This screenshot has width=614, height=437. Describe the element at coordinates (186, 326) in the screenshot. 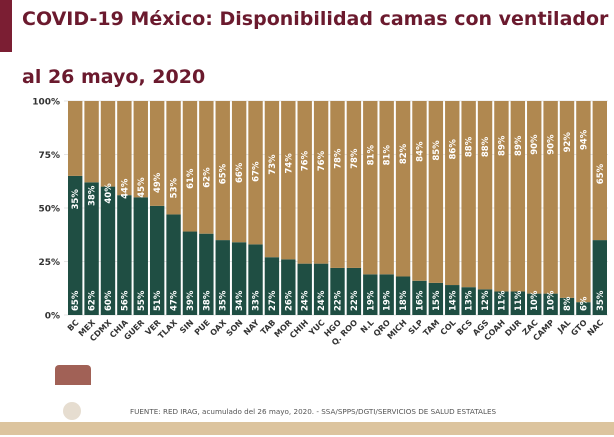

I see `x-tick-label: SIN` at that location.